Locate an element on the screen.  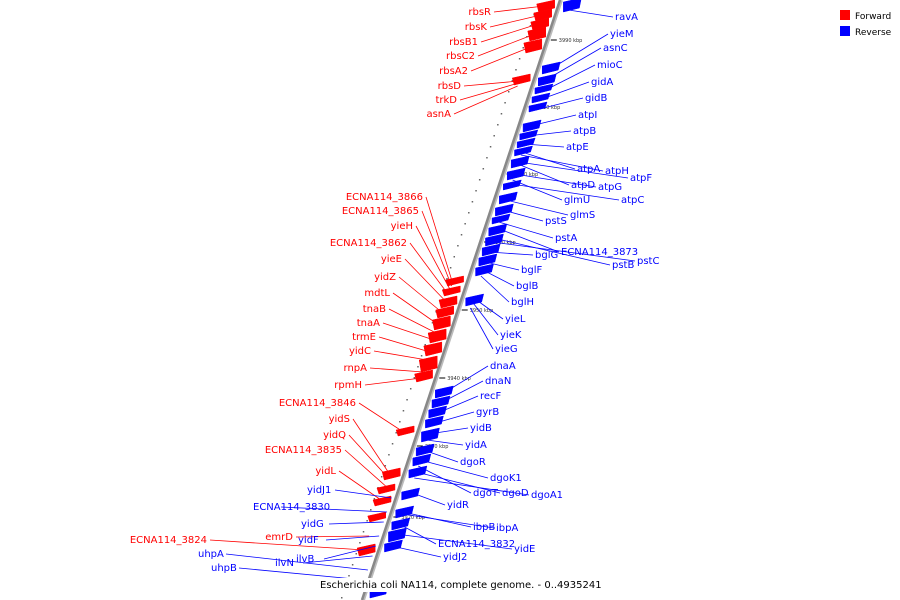
gene-label-reverse: gidA is located at coordinates (602, 82).